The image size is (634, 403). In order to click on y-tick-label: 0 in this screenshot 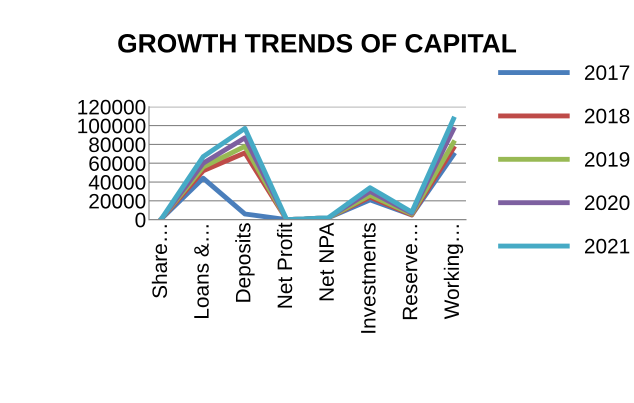, I will do `click(140, 220)`.